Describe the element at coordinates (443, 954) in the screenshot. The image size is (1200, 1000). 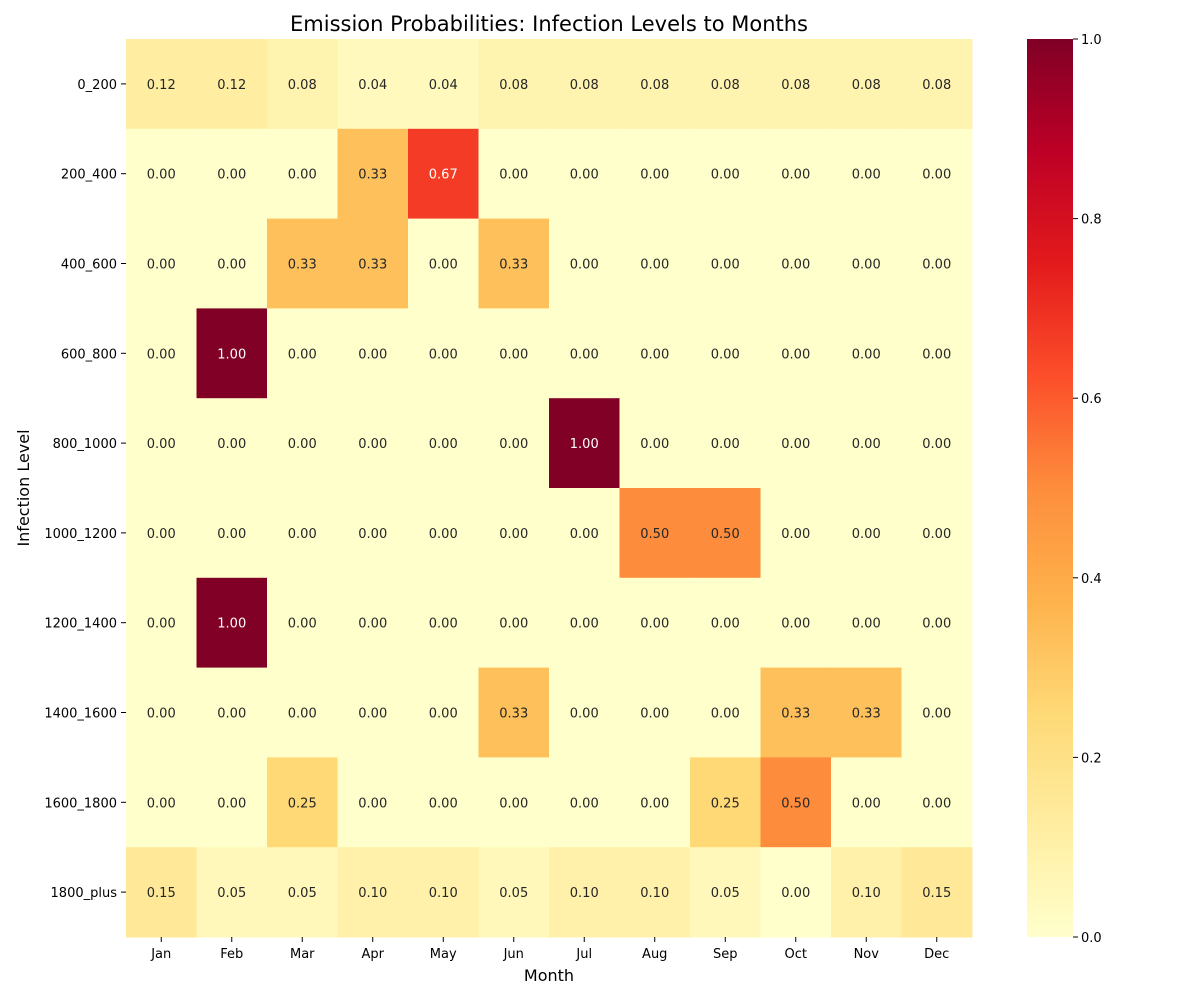
I see `x-tick-label: May` at that location.